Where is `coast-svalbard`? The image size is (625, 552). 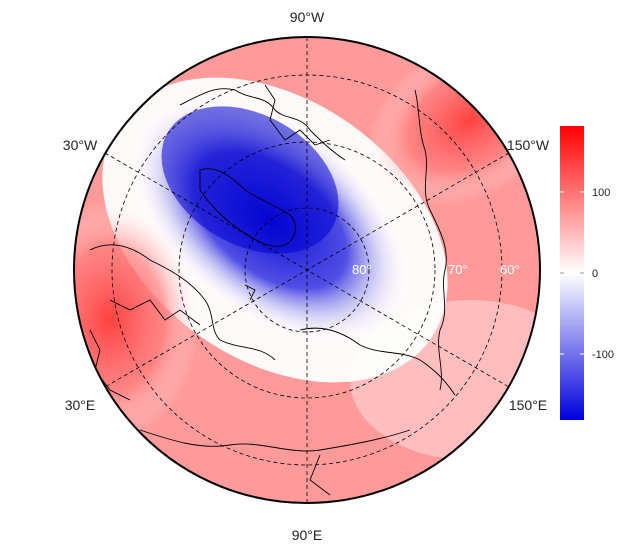 coast-svalbard is located at coordinates (250, 292).